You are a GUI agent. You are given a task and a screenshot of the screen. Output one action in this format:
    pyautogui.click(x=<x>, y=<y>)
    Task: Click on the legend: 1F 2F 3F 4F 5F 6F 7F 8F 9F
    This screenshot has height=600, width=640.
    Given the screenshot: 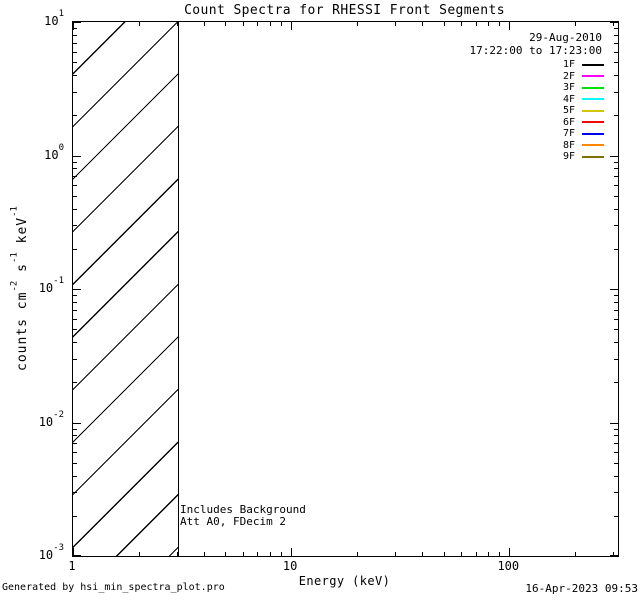 What is the action you would take?
    pyautogui.click(x=583, y=111)
    